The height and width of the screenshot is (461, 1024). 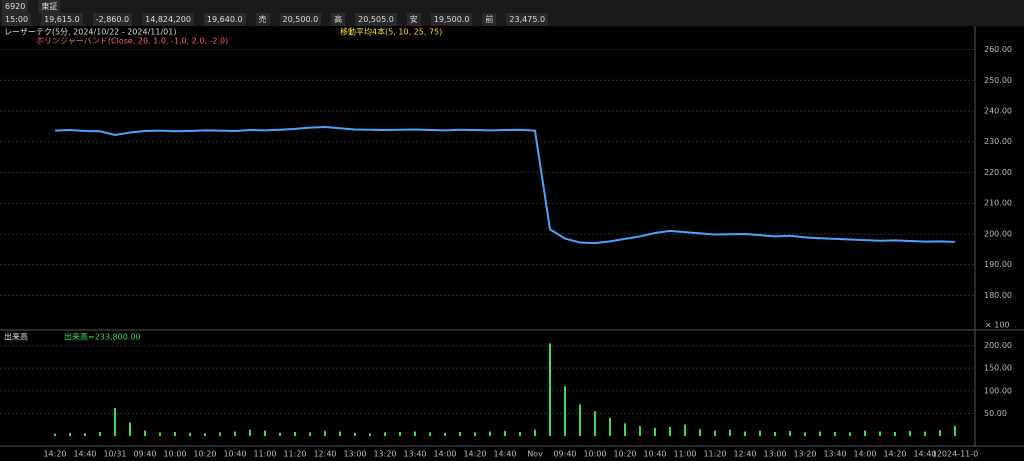 What do you see at coordinates (384, 454) in the screenshot?
I see `x-tick-label: 13:20` at bounding box center [384, 454].